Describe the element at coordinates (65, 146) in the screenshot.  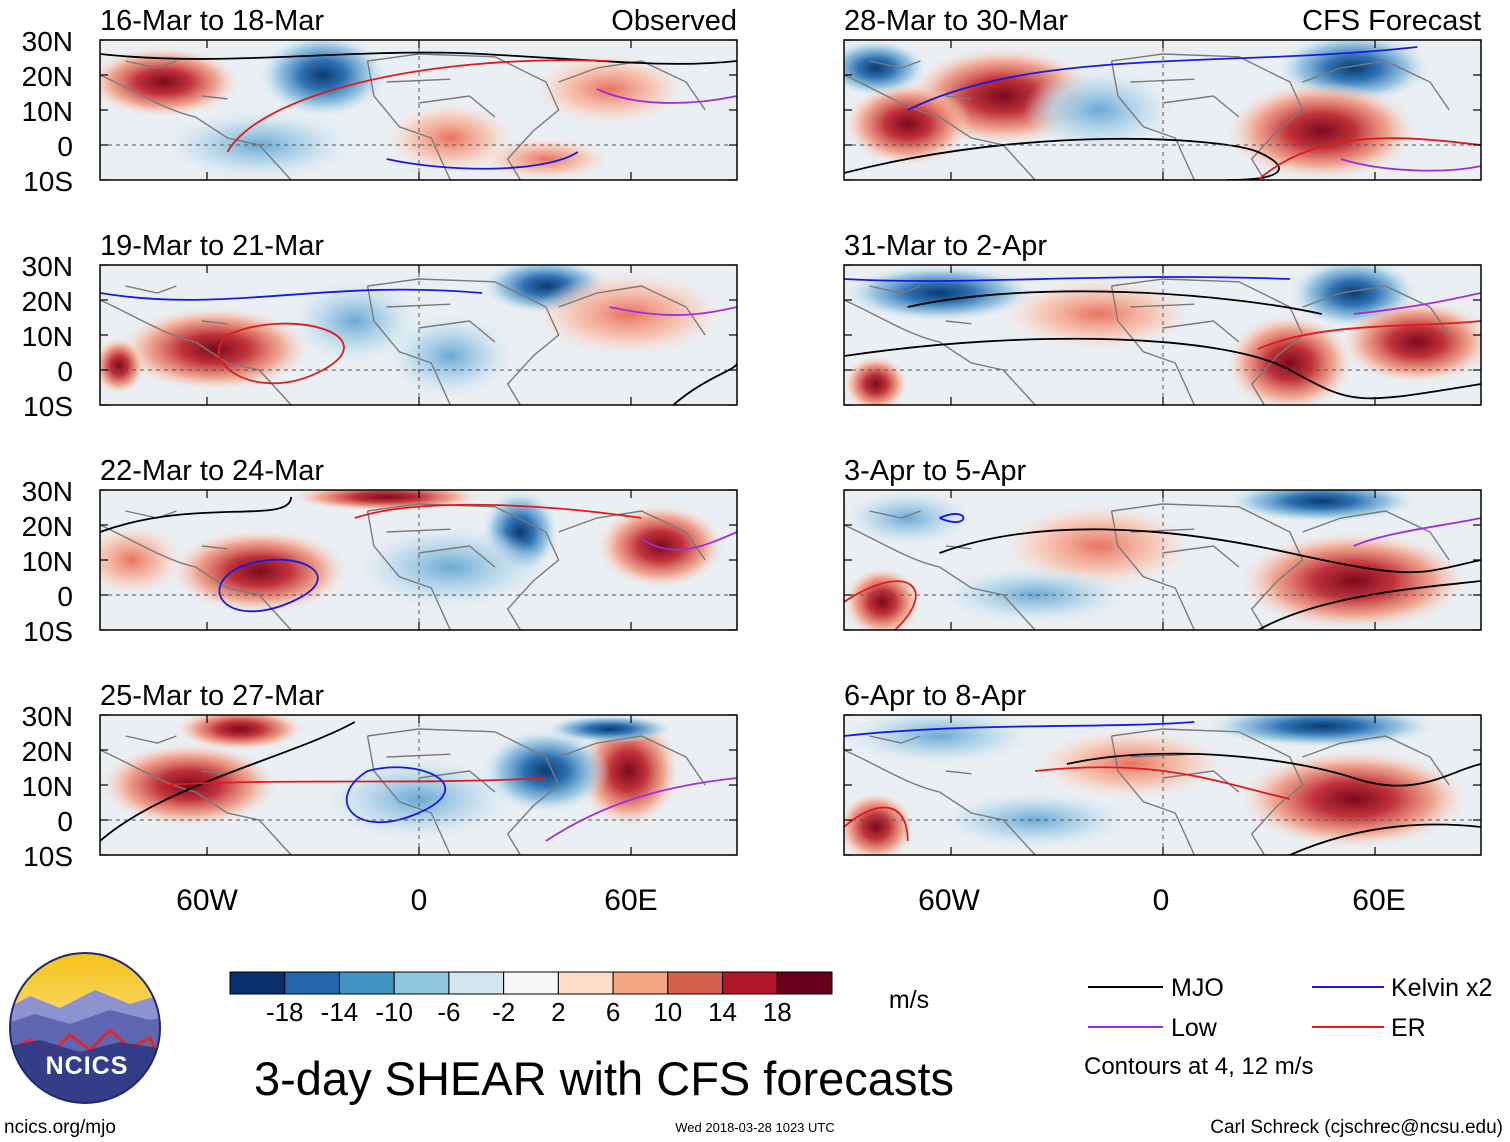
I see `lat-label-row1-3: 0` at that location.